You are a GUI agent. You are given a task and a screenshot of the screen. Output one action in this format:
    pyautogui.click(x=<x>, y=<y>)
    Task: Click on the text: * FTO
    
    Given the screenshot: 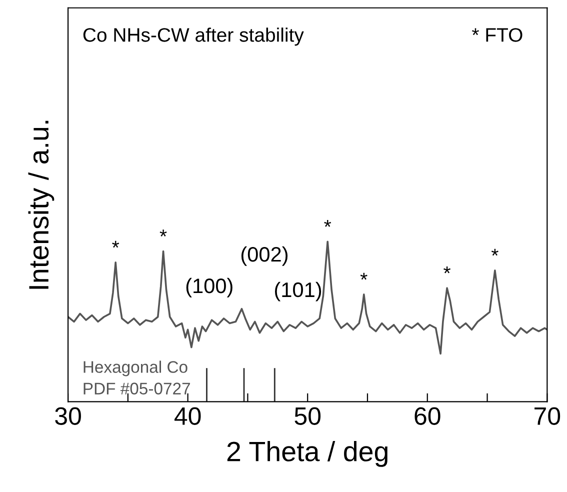 What is the action you would take?
    pyautogui.click(x=497, y=35)
    